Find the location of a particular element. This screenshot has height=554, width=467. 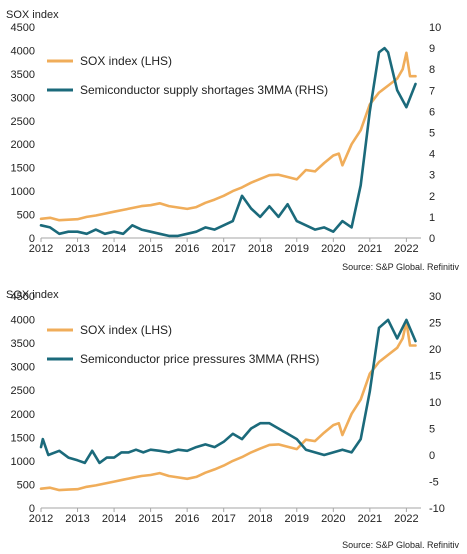

right-tick-label: -10 is located at coordinates (437, 509).